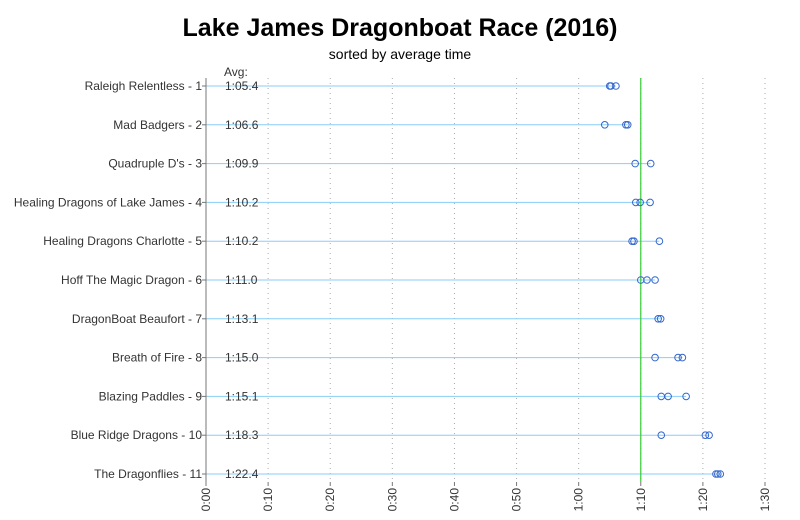 The image size is (800, 520). What do you see at coordinates (236, 72) in the screenshot?
I see `avg-header: Avg:` at bounding box center [236, 72].